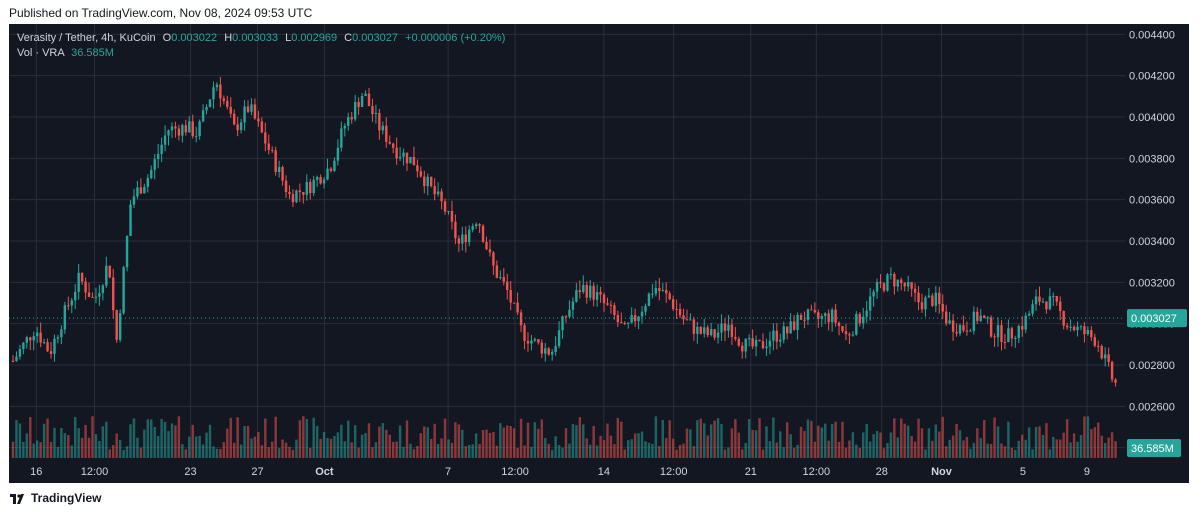 This screenshot has width=1200, height=513. I want to click on time-tick-label: Nov, so click(942, 472).